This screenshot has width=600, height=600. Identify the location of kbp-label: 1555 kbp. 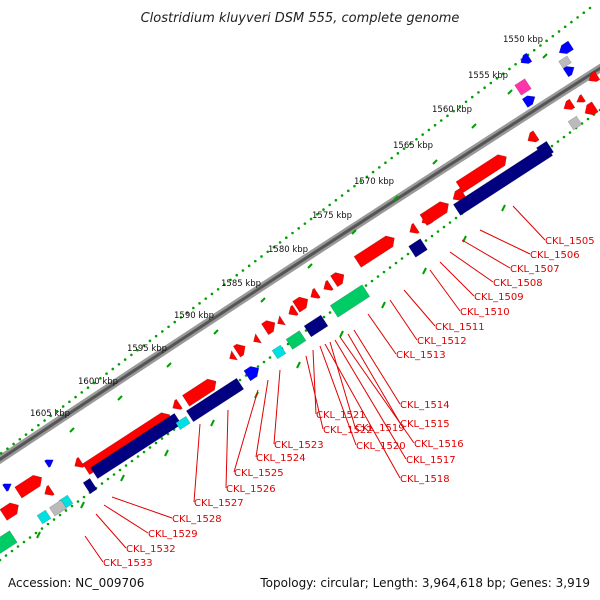
(488, 76).